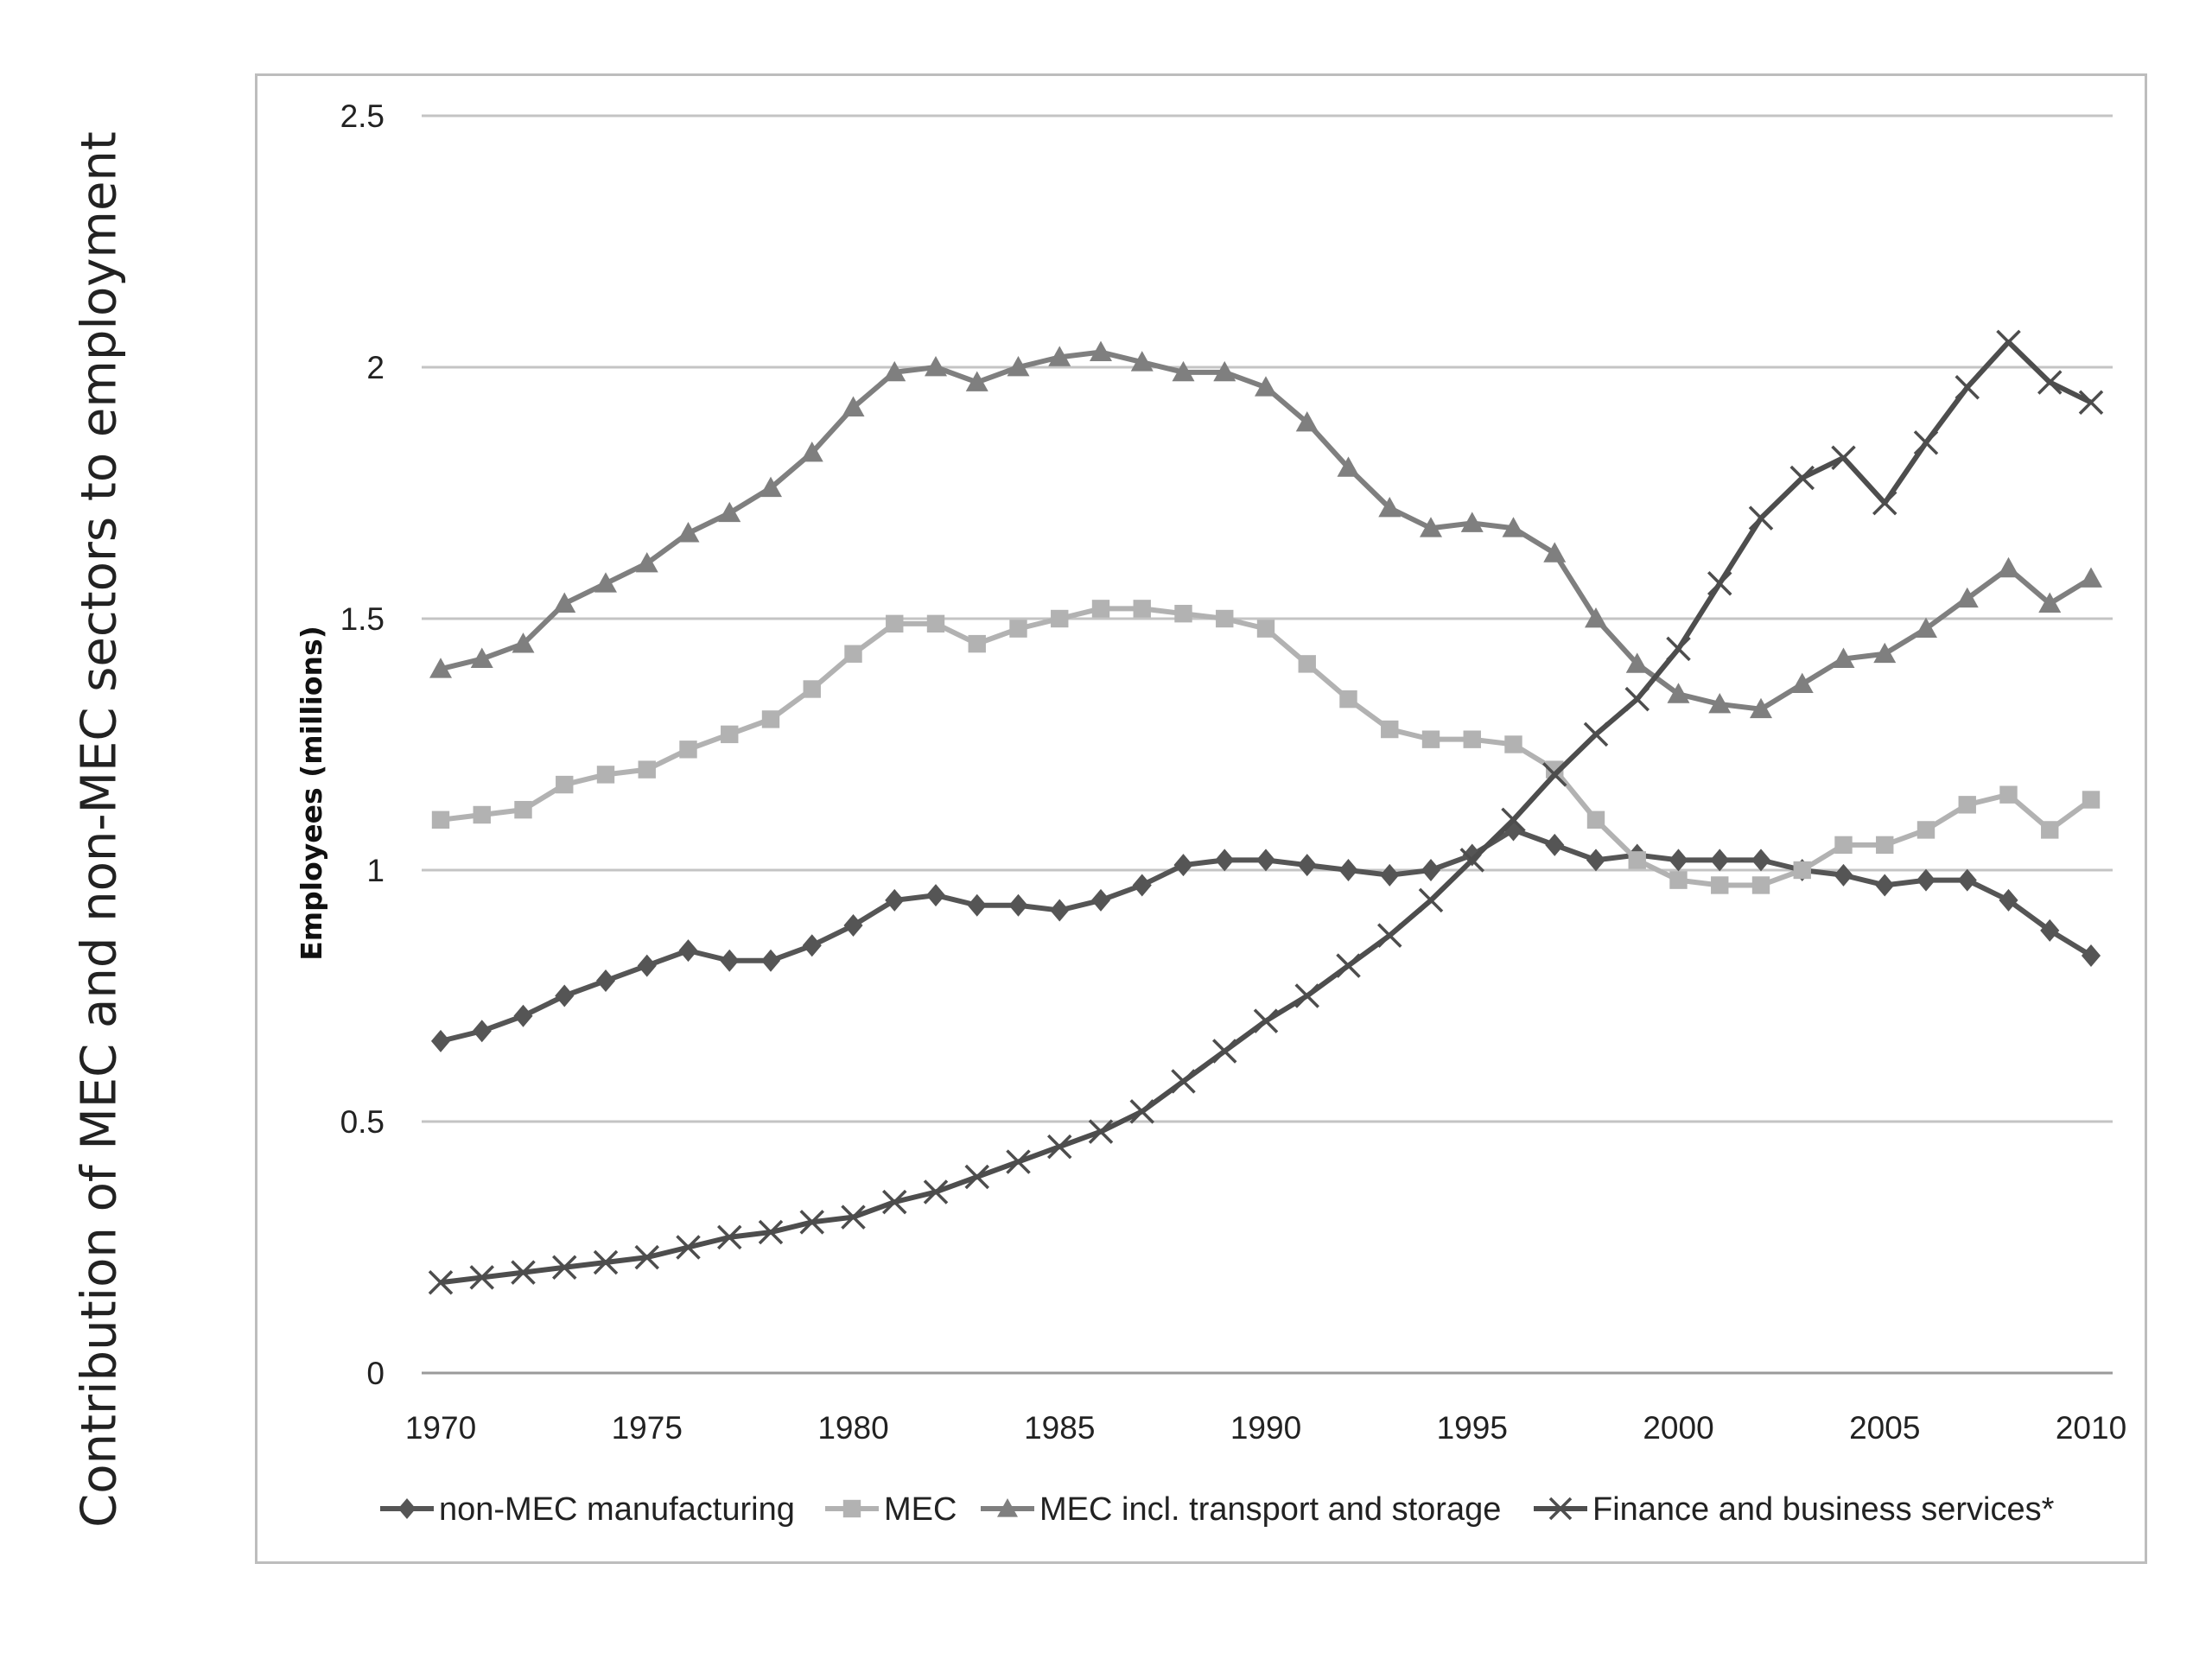  What do you see at coordinates (375, 870) in the screenshot?
I see `y-tick-label: 1` at bounding box center [375, 870].